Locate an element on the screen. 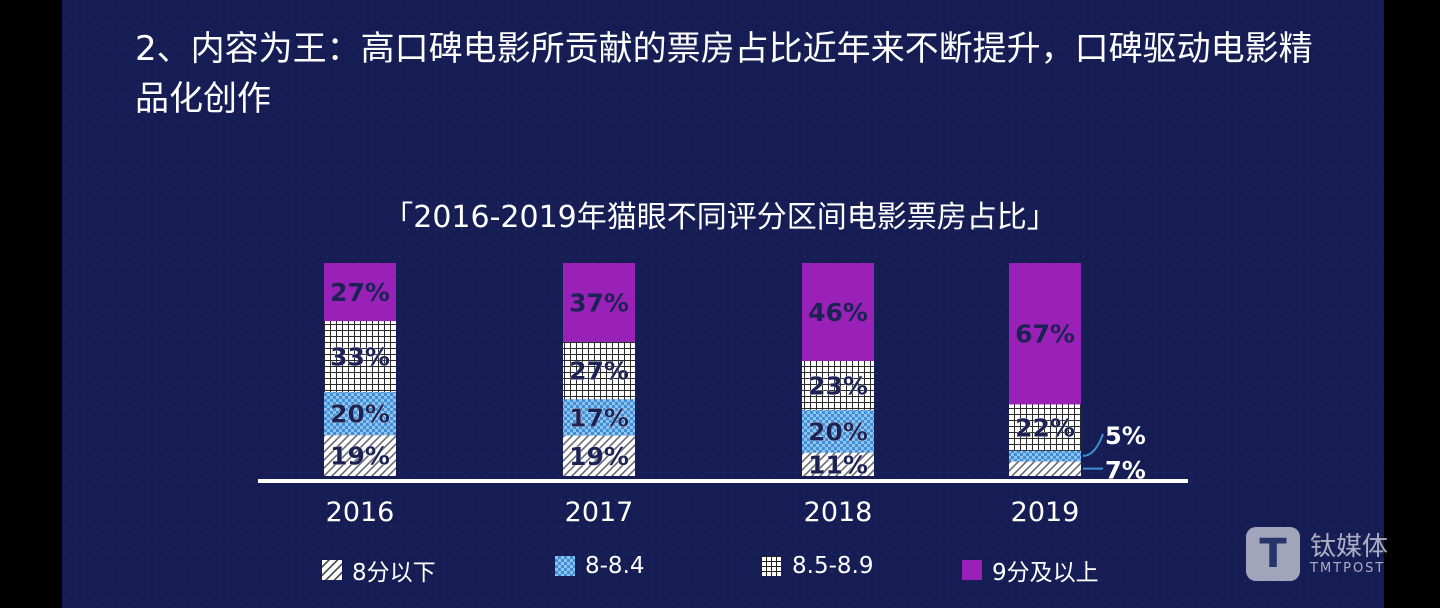 This screenshot has width=1440, height=608. bar-segment-2018-s3 is located at coordinates (838, 312).